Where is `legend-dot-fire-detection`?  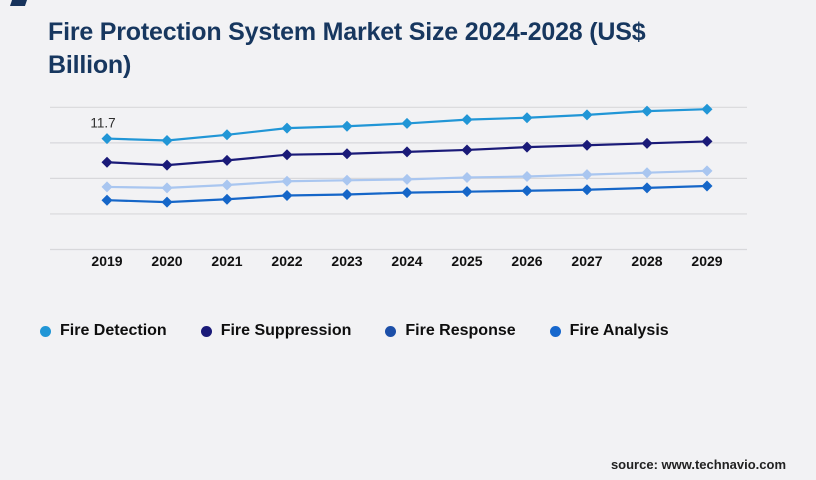
legend-dot-fire-detection is located at coordinates (45, 331).